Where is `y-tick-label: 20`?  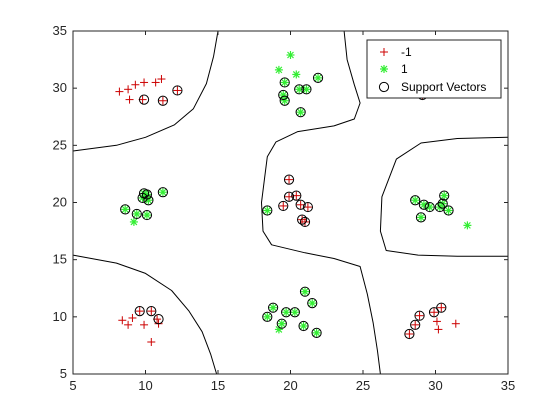
y-tick-label: 20 is located at coordinates (60, 202).